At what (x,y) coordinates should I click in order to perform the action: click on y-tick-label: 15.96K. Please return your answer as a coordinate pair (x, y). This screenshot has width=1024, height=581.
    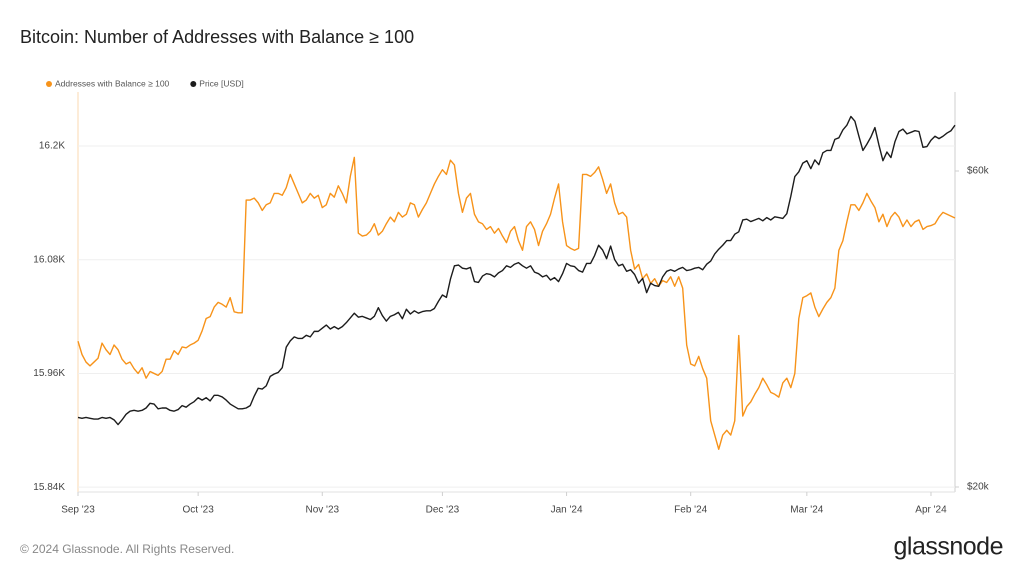
    Looking at the image, I should click on (49, 373).